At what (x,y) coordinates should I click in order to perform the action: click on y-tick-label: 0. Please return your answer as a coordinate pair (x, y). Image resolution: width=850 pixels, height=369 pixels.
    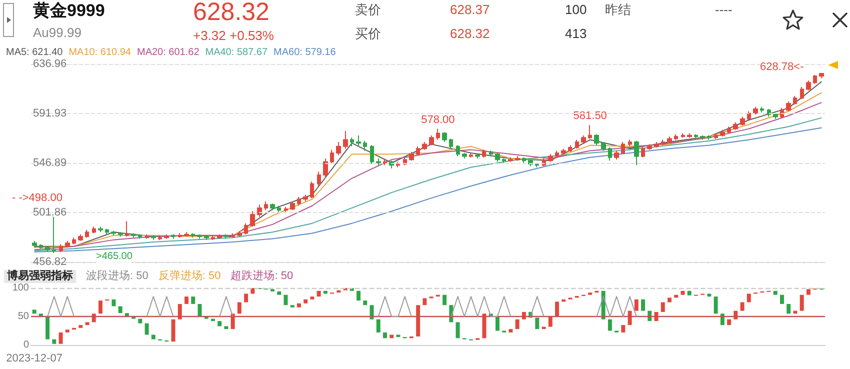
    Looking at the image, I should click on (26, 345).